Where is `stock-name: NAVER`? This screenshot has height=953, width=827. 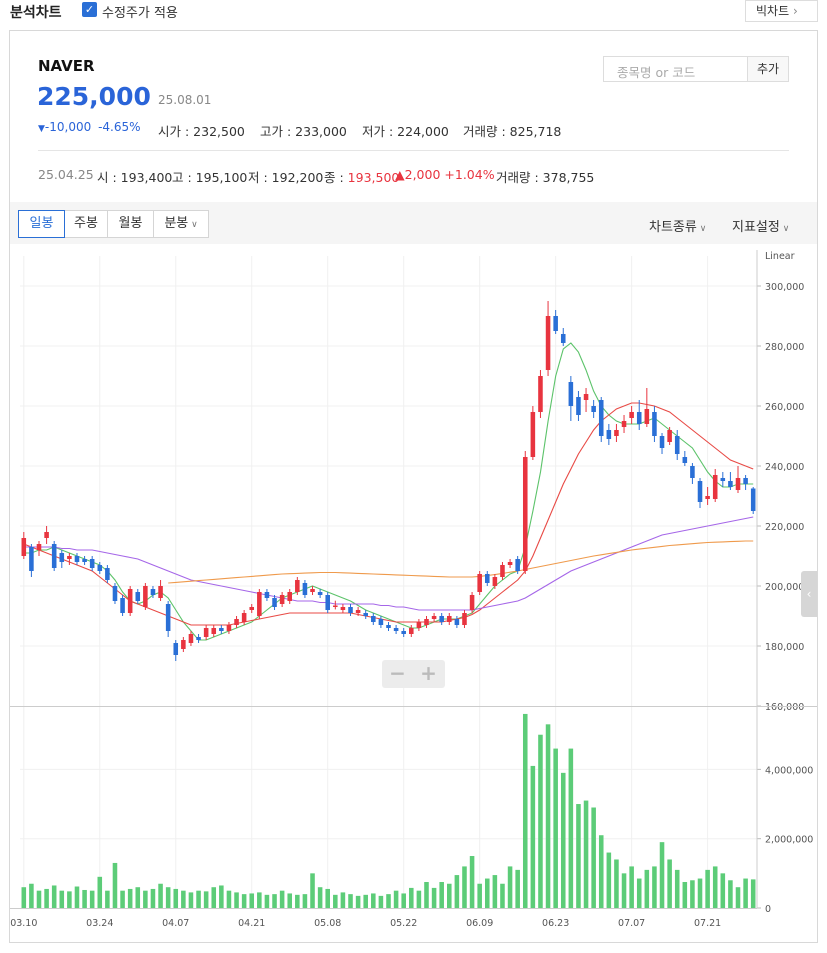 stock-name: NAVER is located at coordinates (66, 66).